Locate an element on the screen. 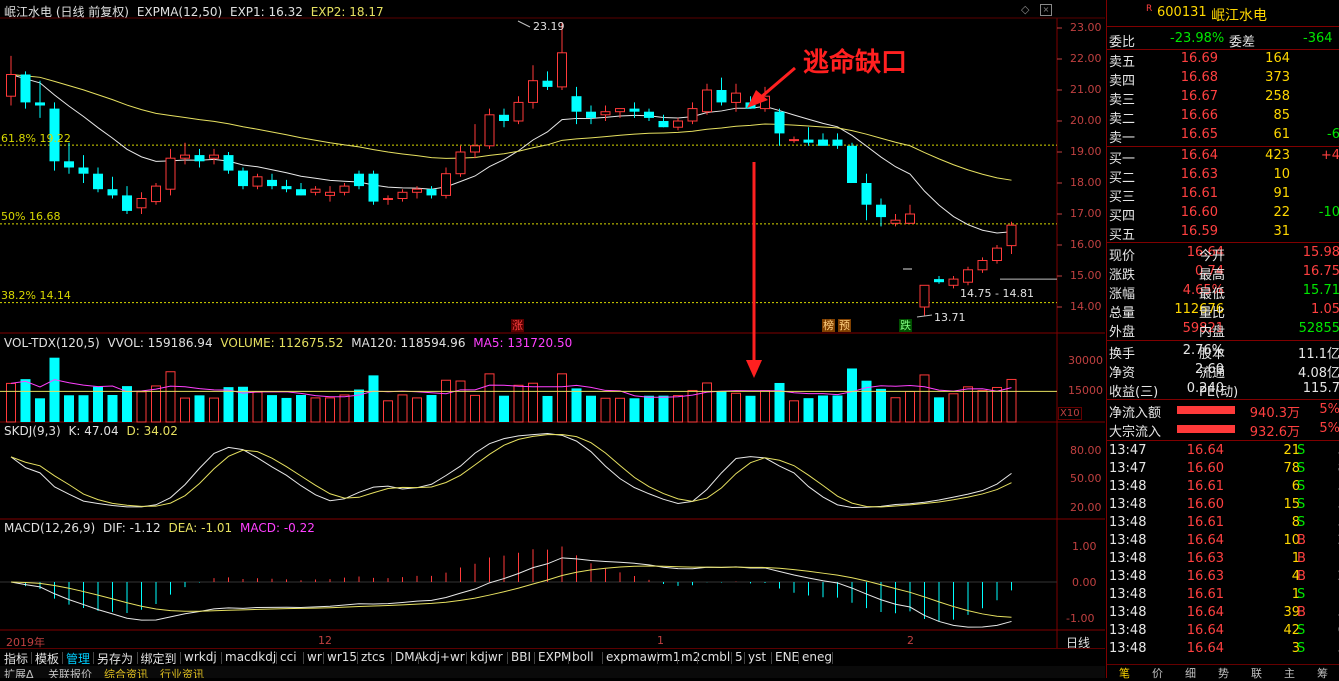 This screenshot has width=1339, height=681. quote-tab-4: 联 is located at coordinates (1256, 673).